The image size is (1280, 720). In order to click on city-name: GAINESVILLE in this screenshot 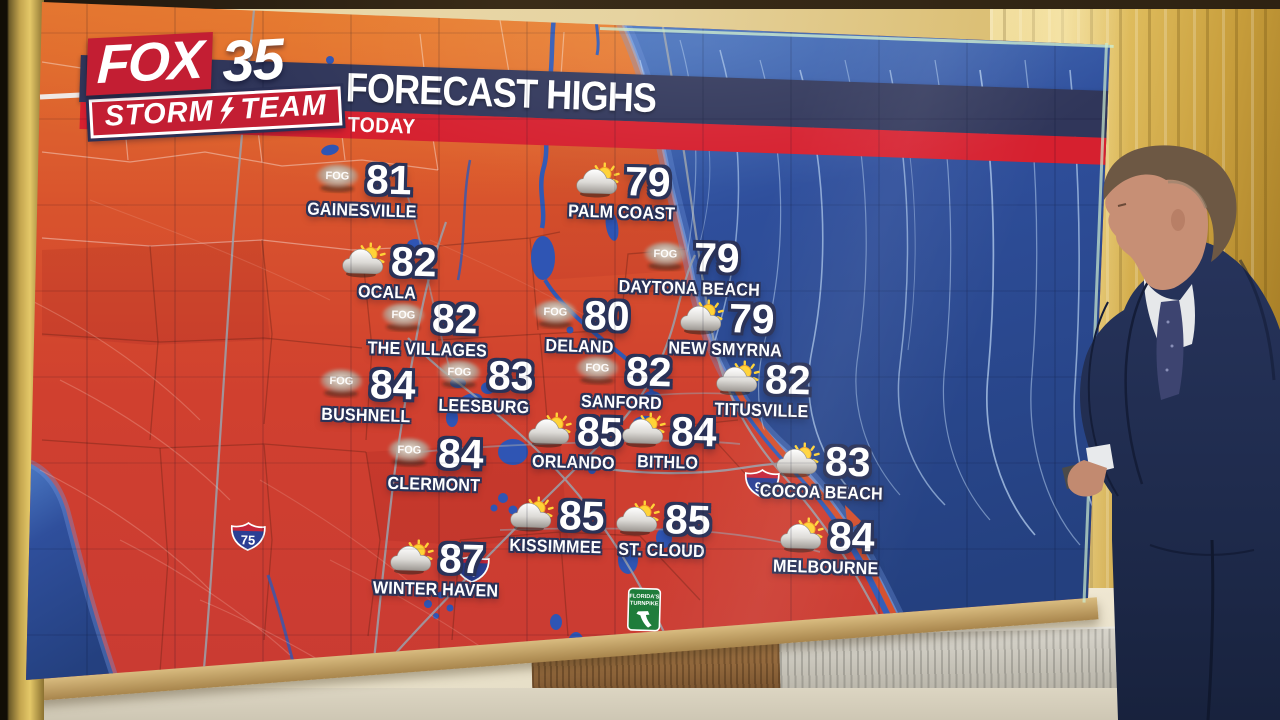, I will do `click(361, 210)`.